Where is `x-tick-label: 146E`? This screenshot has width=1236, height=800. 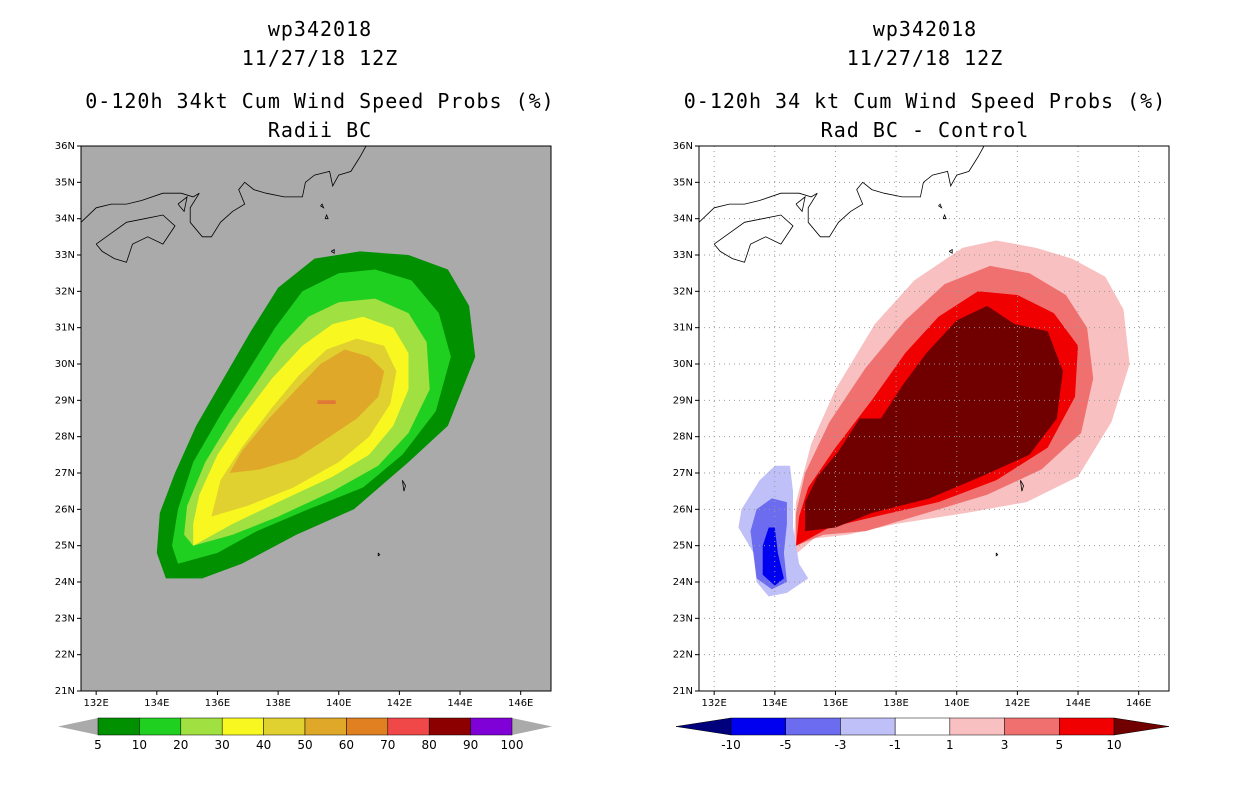
x-tick-label: 146E is located at coordinates (520, 703).